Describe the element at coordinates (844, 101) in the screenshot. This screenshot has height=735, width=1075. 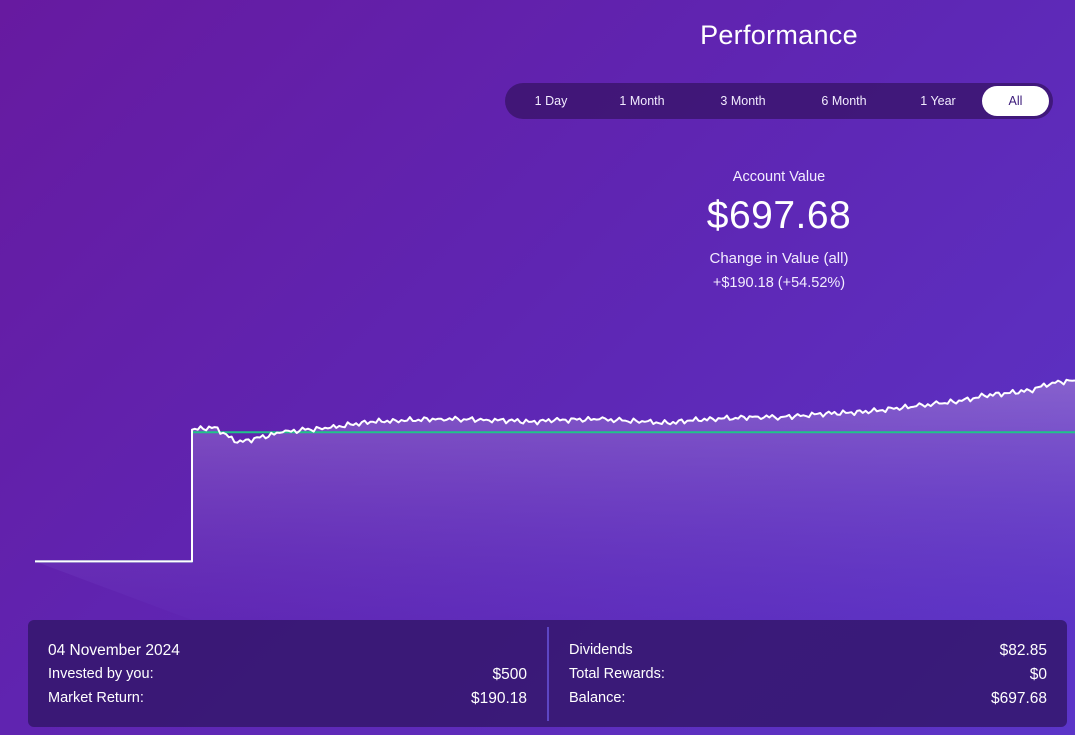
I see `tab-6-month: 6 Month` at that location.